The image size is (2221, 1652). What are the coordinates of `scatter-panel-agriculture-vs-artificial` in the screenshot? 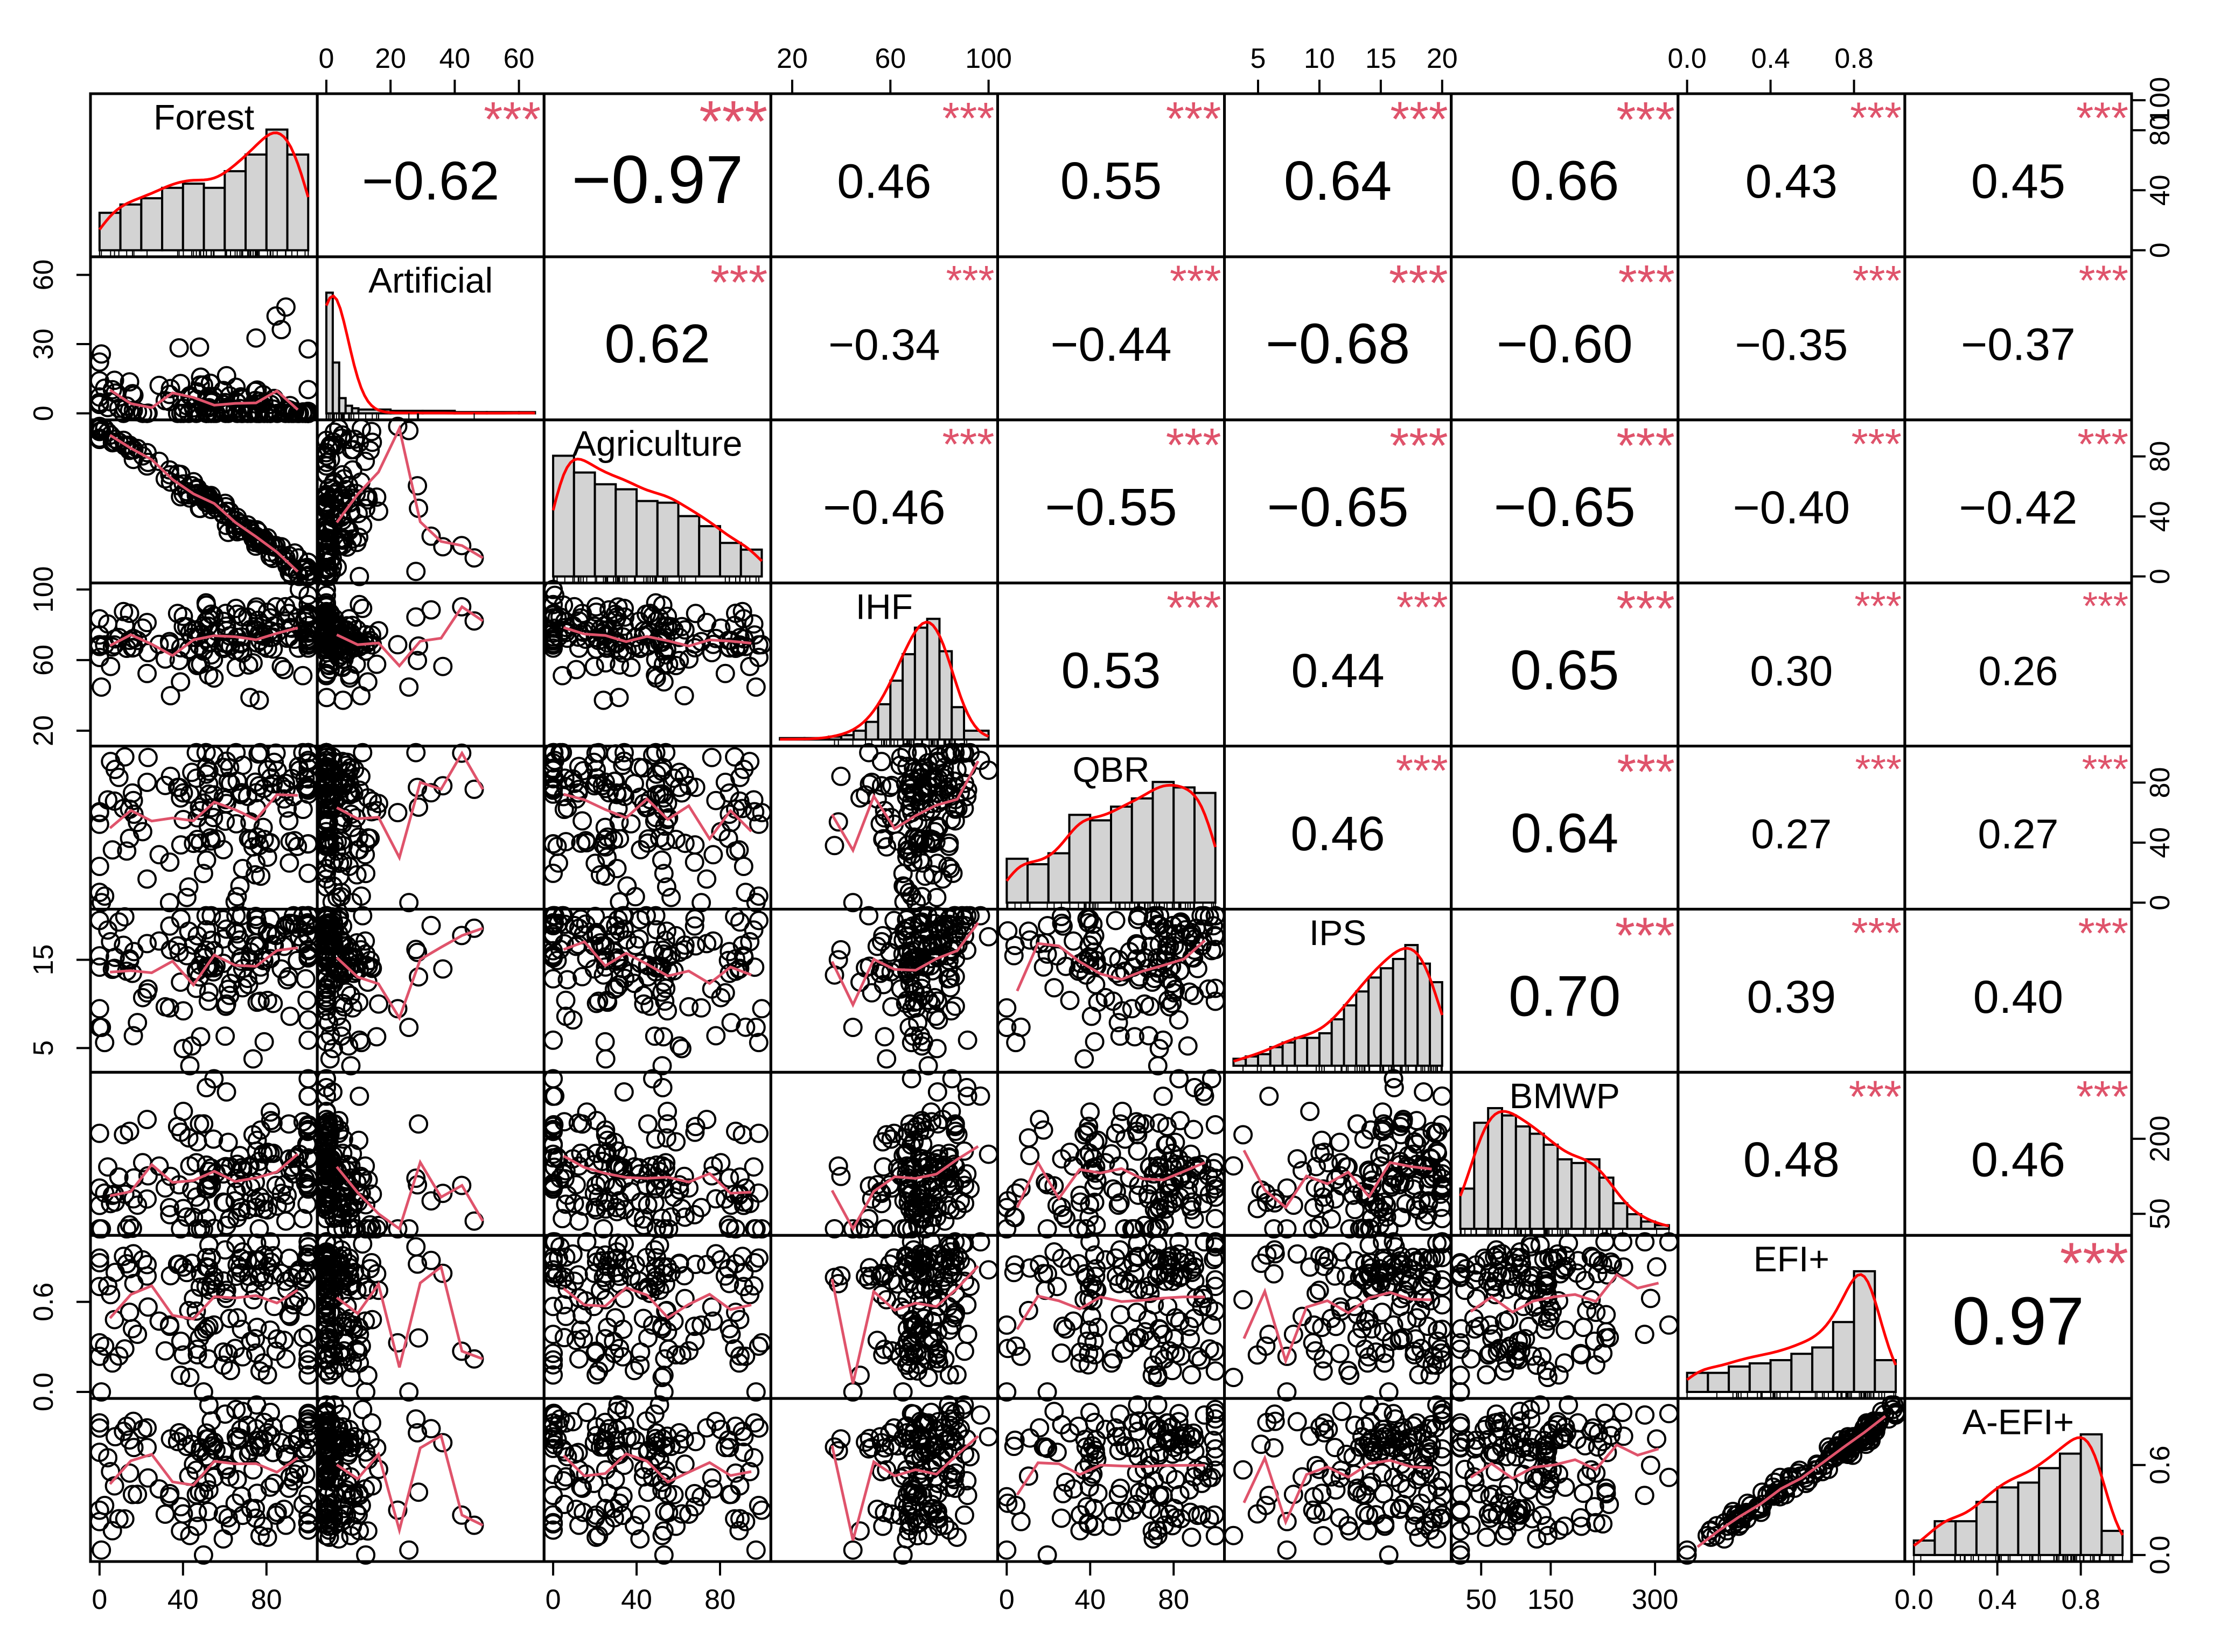 It's located at (400, 501).